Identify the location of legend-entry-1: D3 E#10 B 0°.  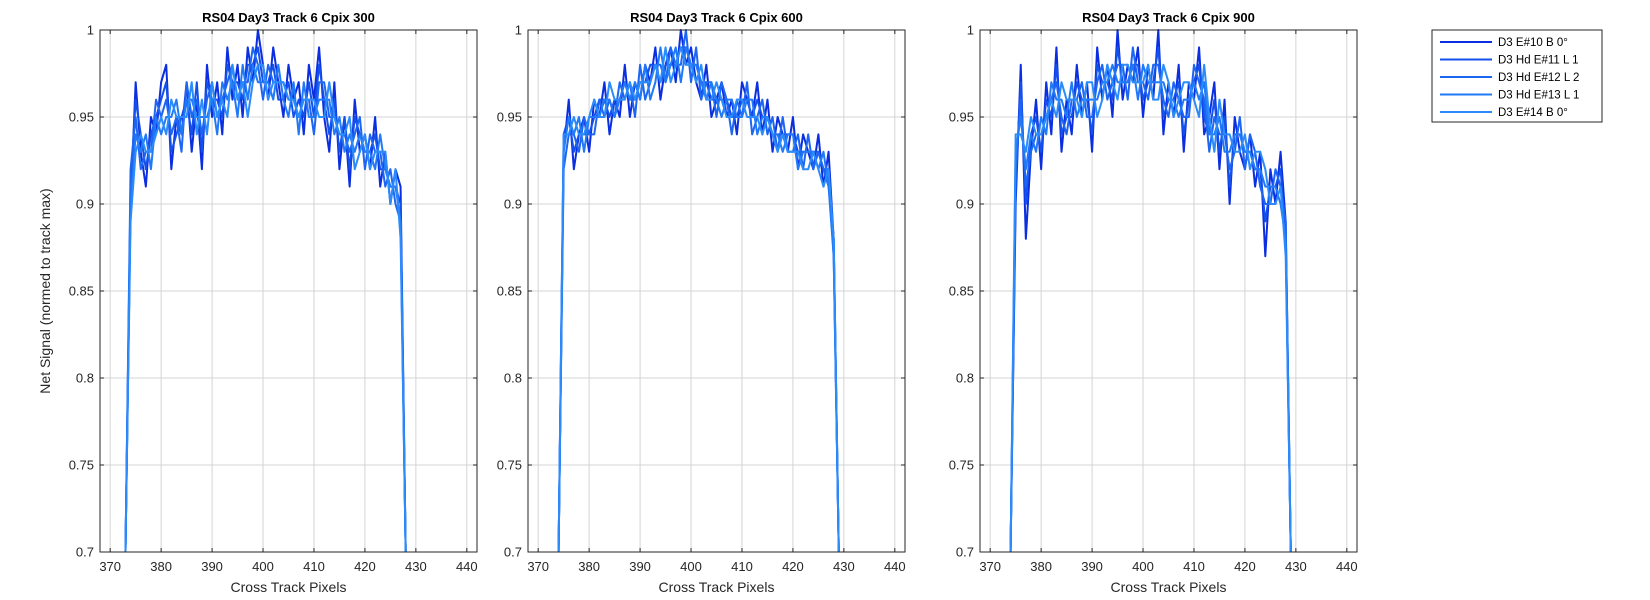
(1533, 43).